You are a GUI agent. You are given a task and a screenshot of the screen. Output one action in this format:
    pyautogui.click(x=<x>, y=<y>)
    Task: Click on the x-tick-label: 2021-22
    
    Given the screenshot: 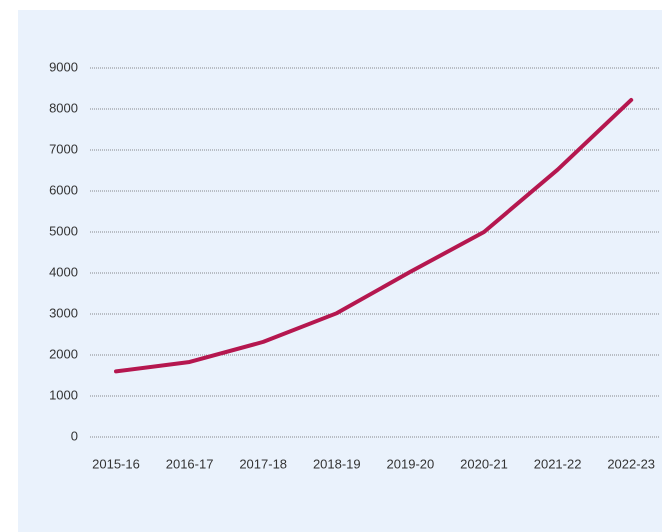 What is the action you would take?
    pyautogui.click(x=558, y=463)
    